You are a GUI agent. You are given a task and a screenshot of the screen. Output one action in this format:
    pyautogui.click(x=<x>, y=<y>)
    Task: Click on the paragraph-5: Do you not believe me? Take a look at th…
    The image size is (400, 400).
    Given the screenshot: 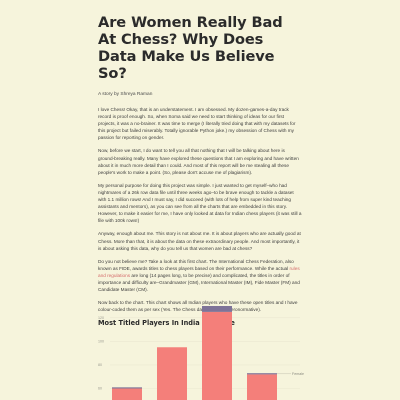 What is the action you would take?
    pyautogui.click(x=200, y=275)
    